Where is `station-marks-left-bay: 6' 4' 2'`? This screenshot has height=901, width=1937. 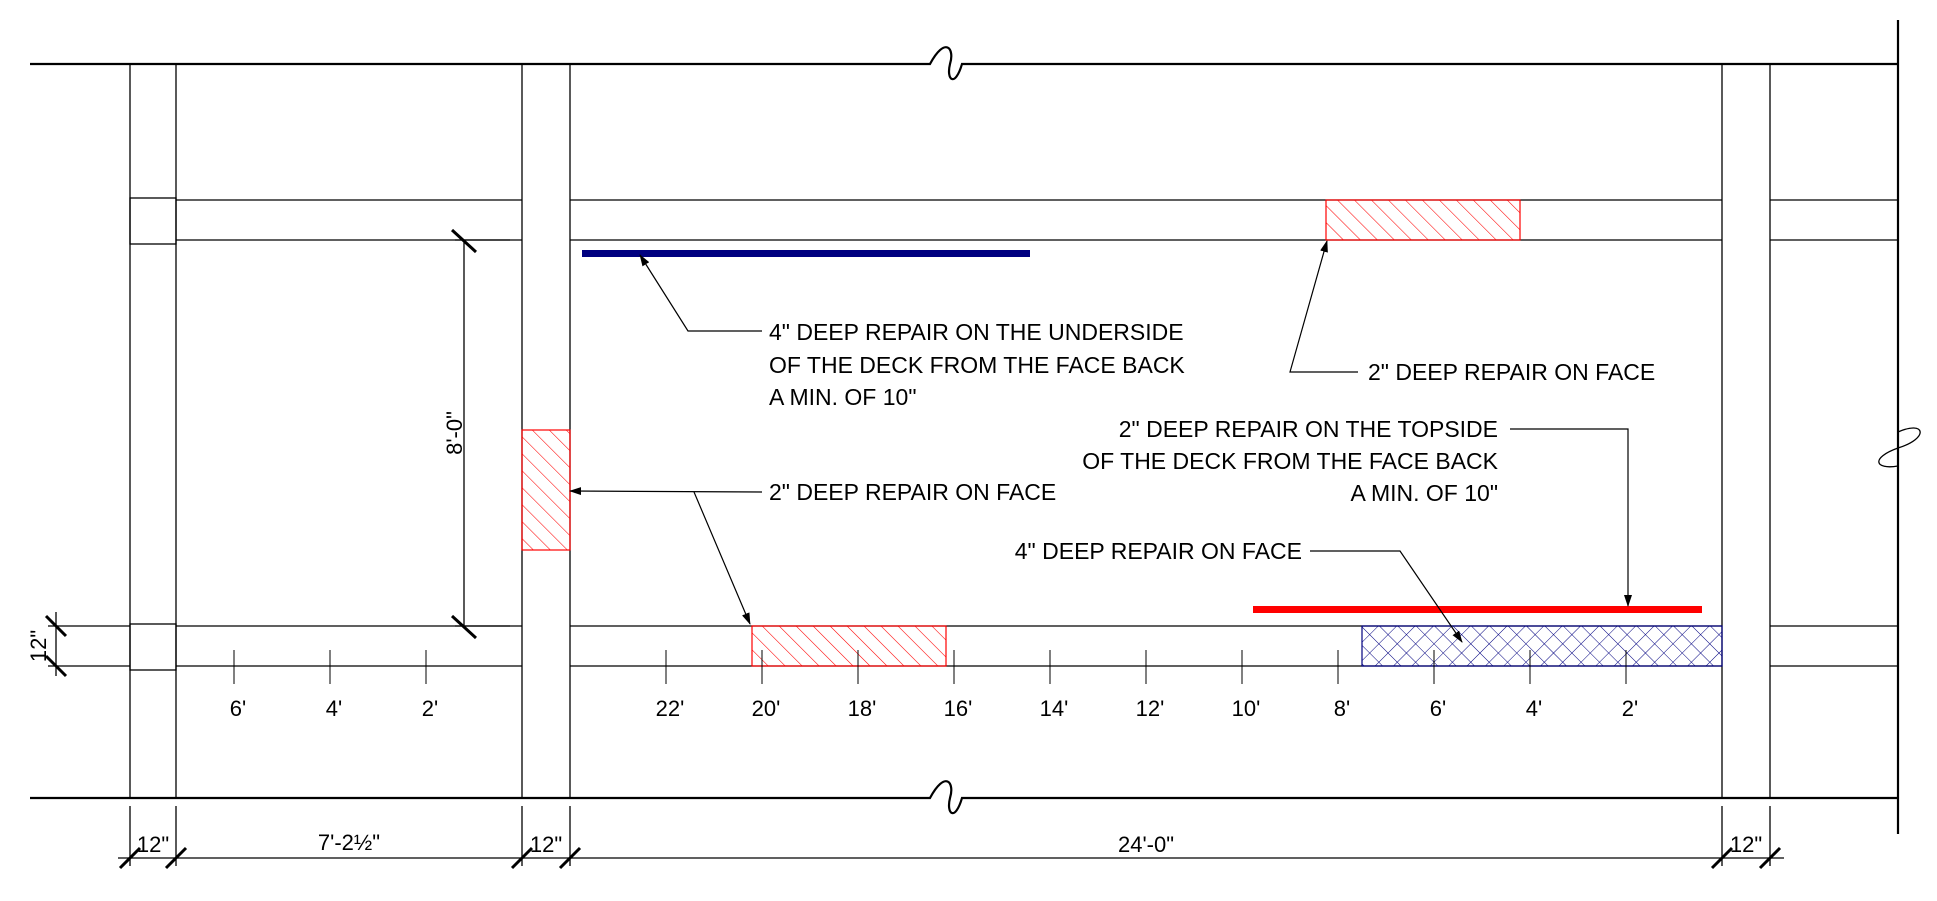 station-marks-left-bay: 6' 4' 2' is located at coordinates (334, 685).